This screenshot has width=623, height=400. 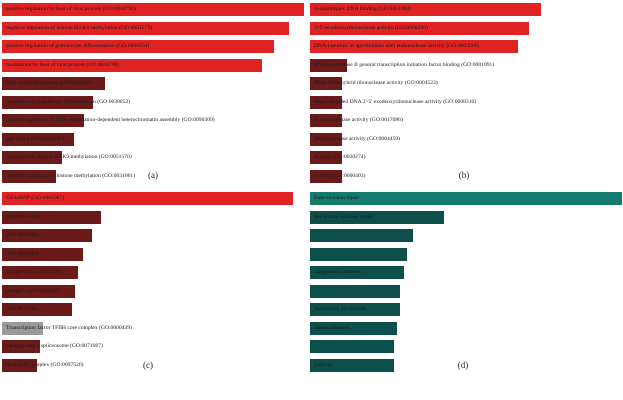 I want to click on bar-label: fatty metabolic process (GO:0006631), so click(x=49, y=83).